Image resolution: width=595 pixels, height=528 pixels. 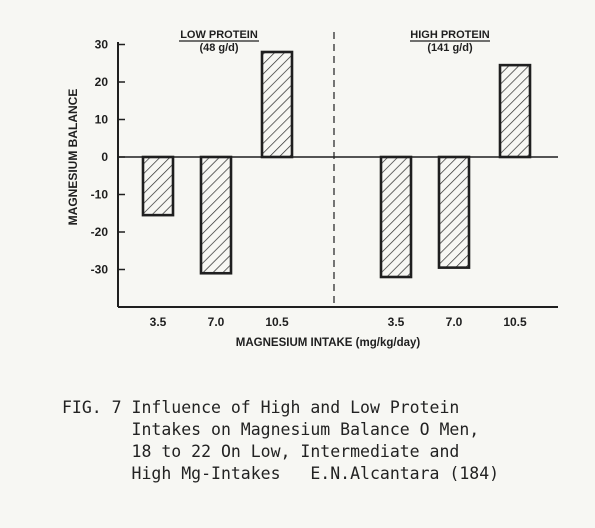 I want to click on y-tick-label: 20, so click(x=102, y=82).